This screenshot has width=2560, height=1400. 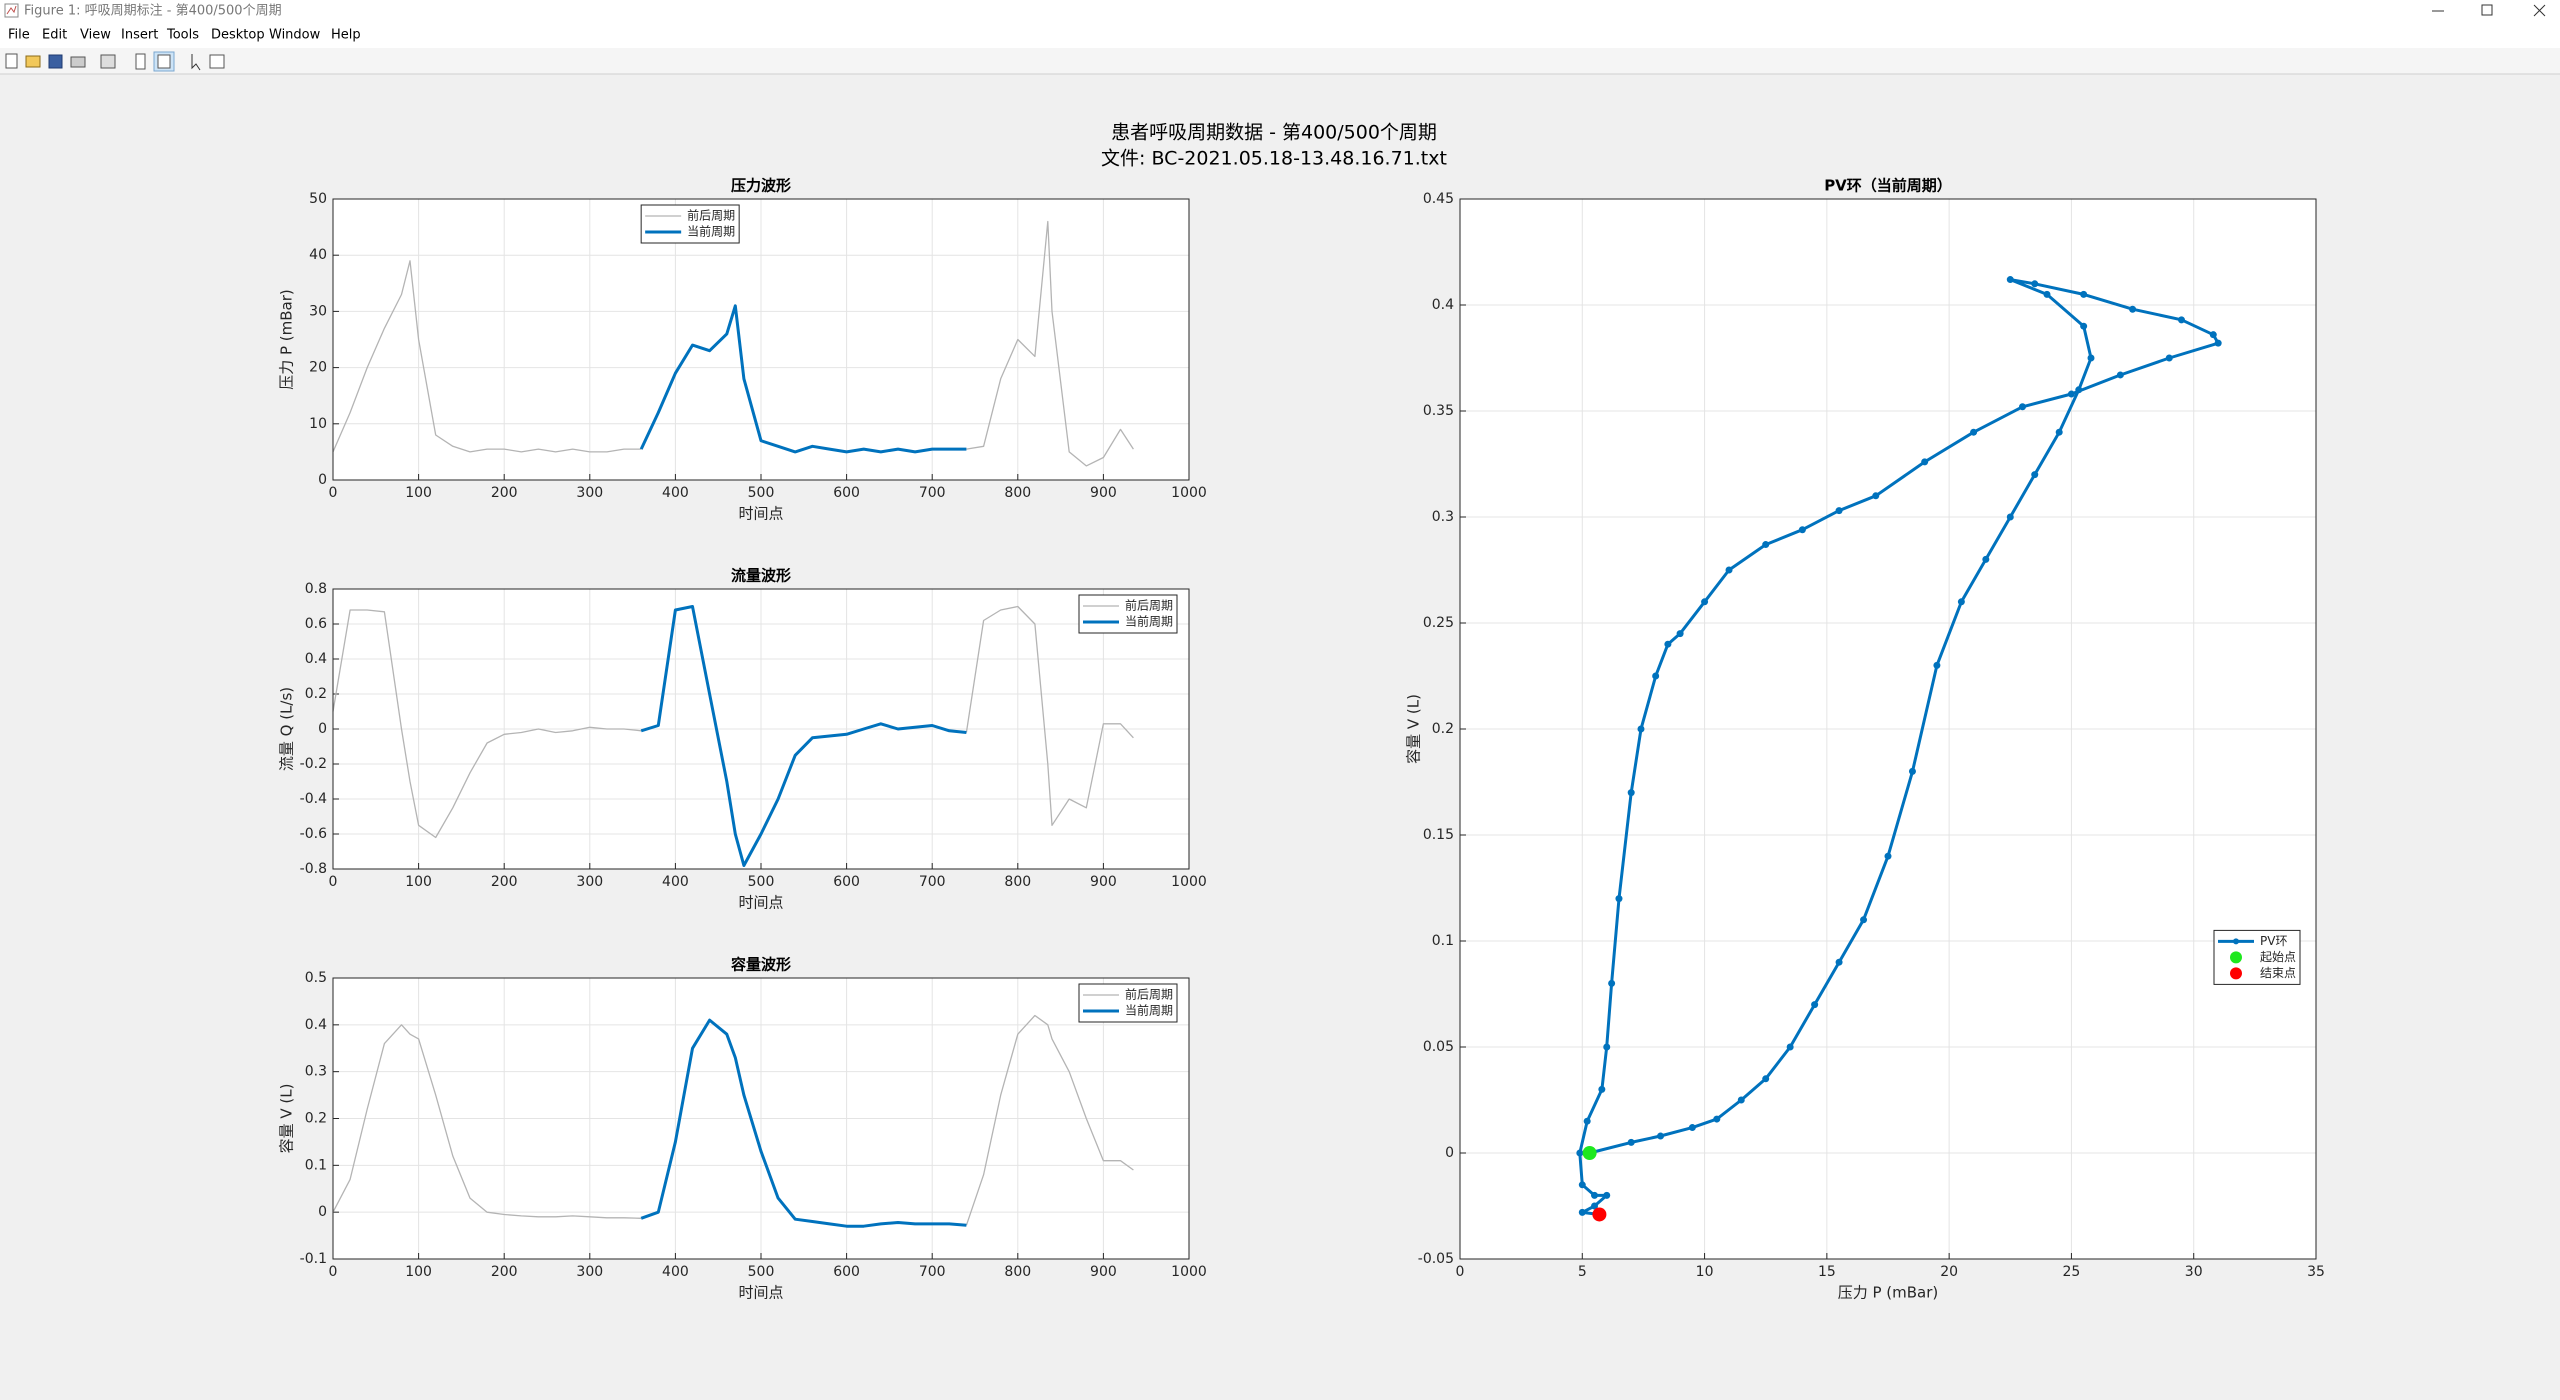 What do you see at coordinates (1280, 61) in the screenshot?
I see `toolbar` at bounding box center [1280, 61].